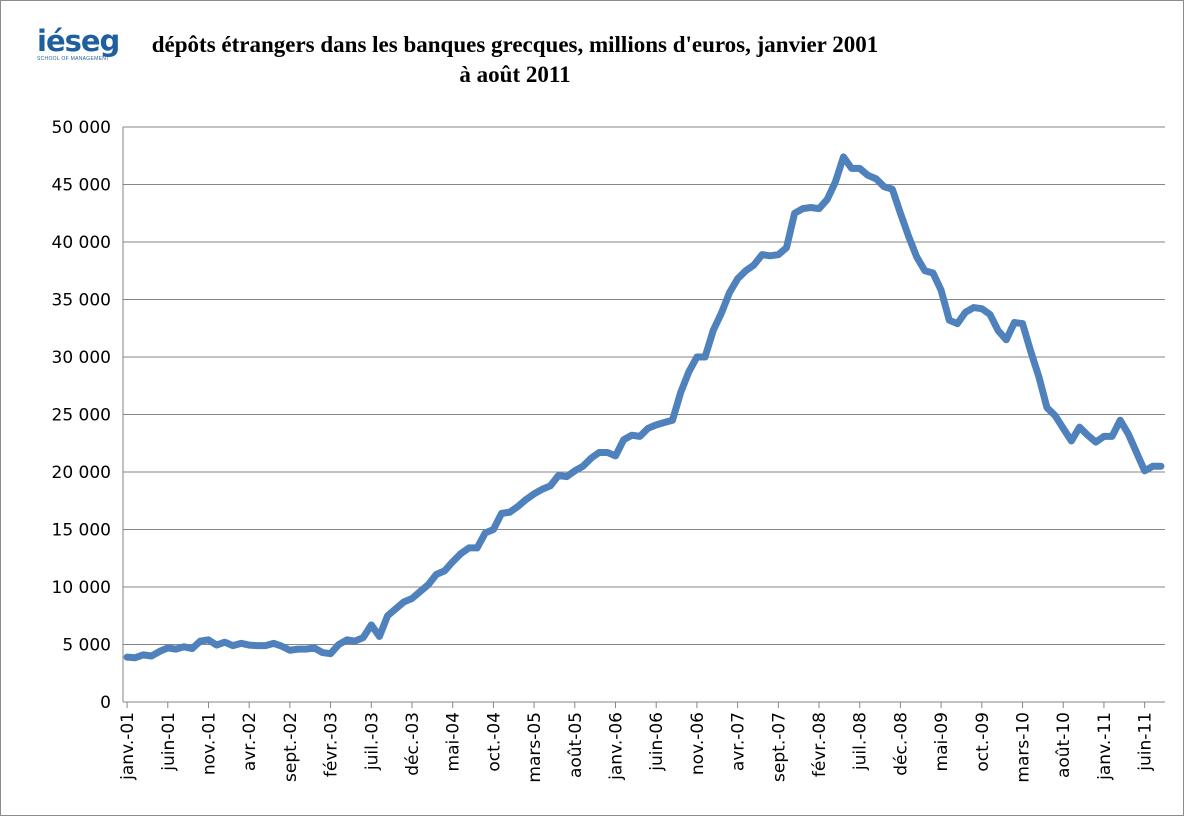 Image resolution: width=1184 pixels, height=816 pixels. Describe the element at coordinates (105, 703) in the screenshot. I see `y-tick-label: 0` at that location.